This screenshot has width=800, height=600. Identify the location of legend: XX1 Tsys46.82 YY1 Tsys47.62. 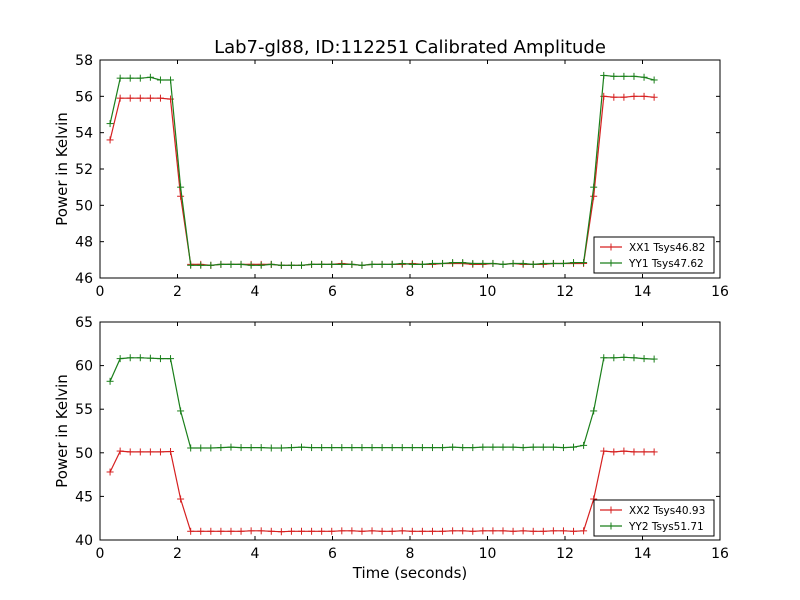
(654, 255).